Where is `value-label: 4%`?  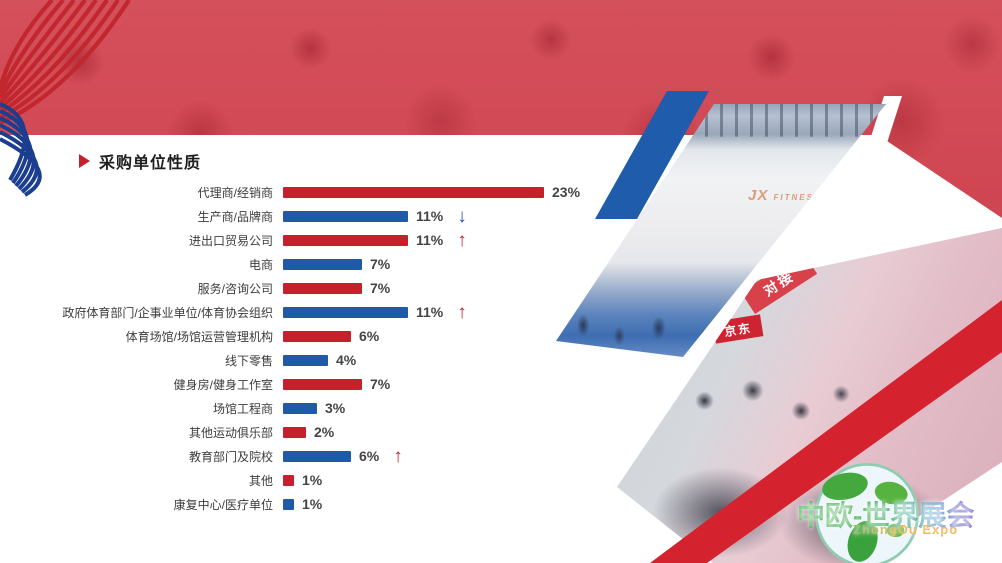
value-label: 4% is located at coordinates (346, 360).